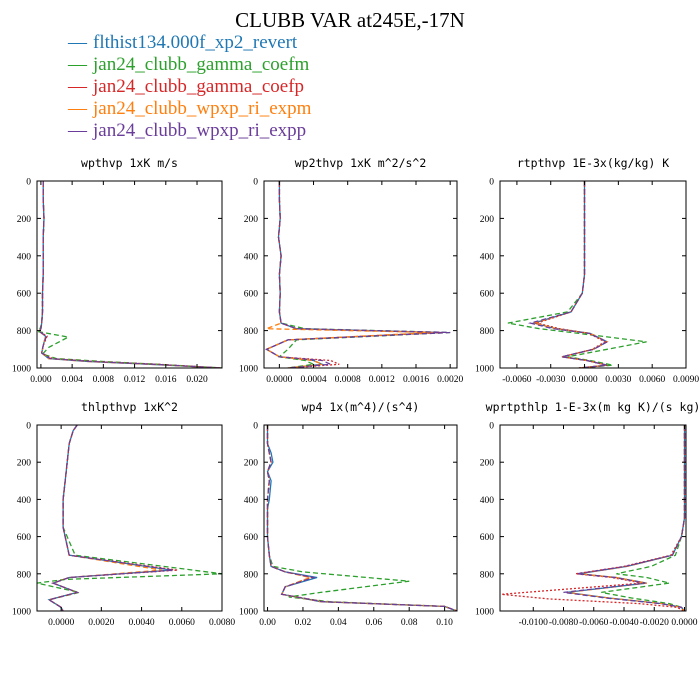 The height and width of the screenshot is (700, 700). What do you see at coordinates (199, 130) in the screenshot?
I see `legend-label: jan24_clubb_wpxp_ri_expp` at bounding box center [199, 130].